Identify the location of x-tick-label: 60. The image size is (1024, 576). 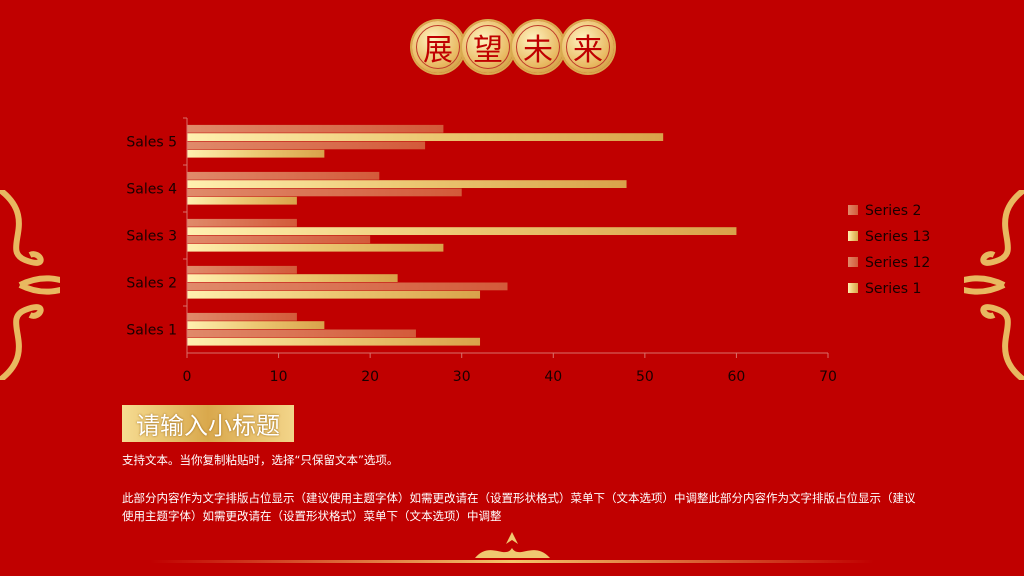
(737, 377).